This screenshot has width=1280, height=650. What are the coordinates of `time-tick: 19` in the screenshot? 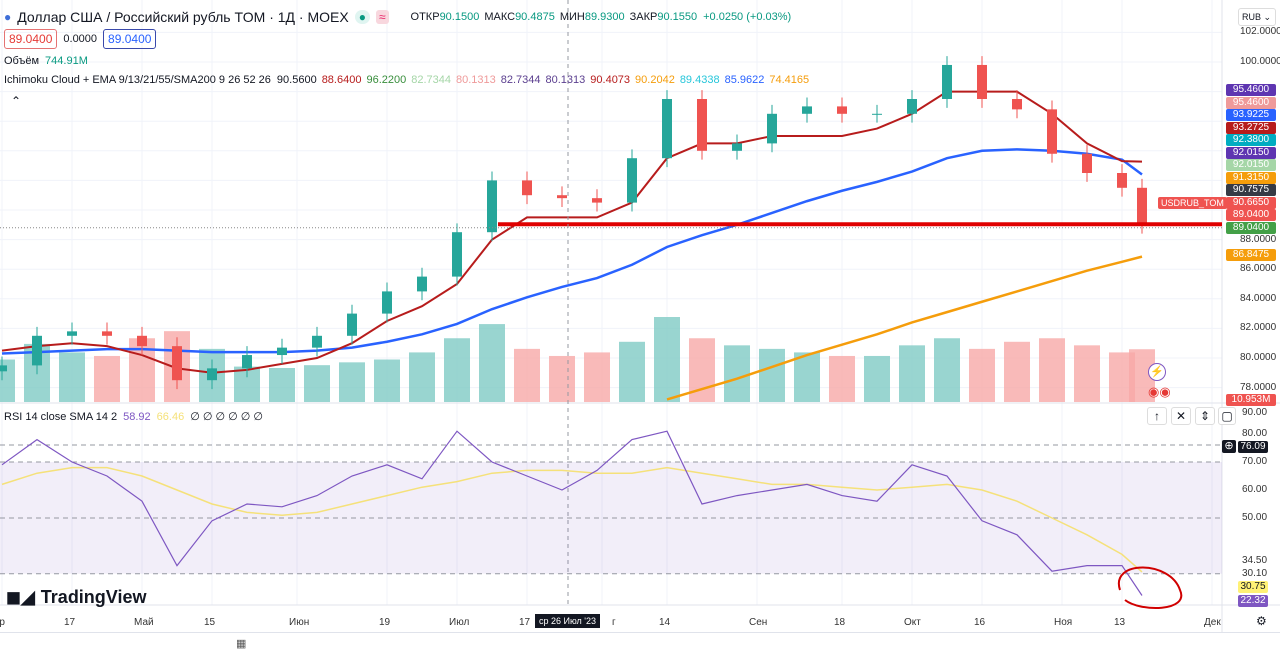 It's located at (385, 622).